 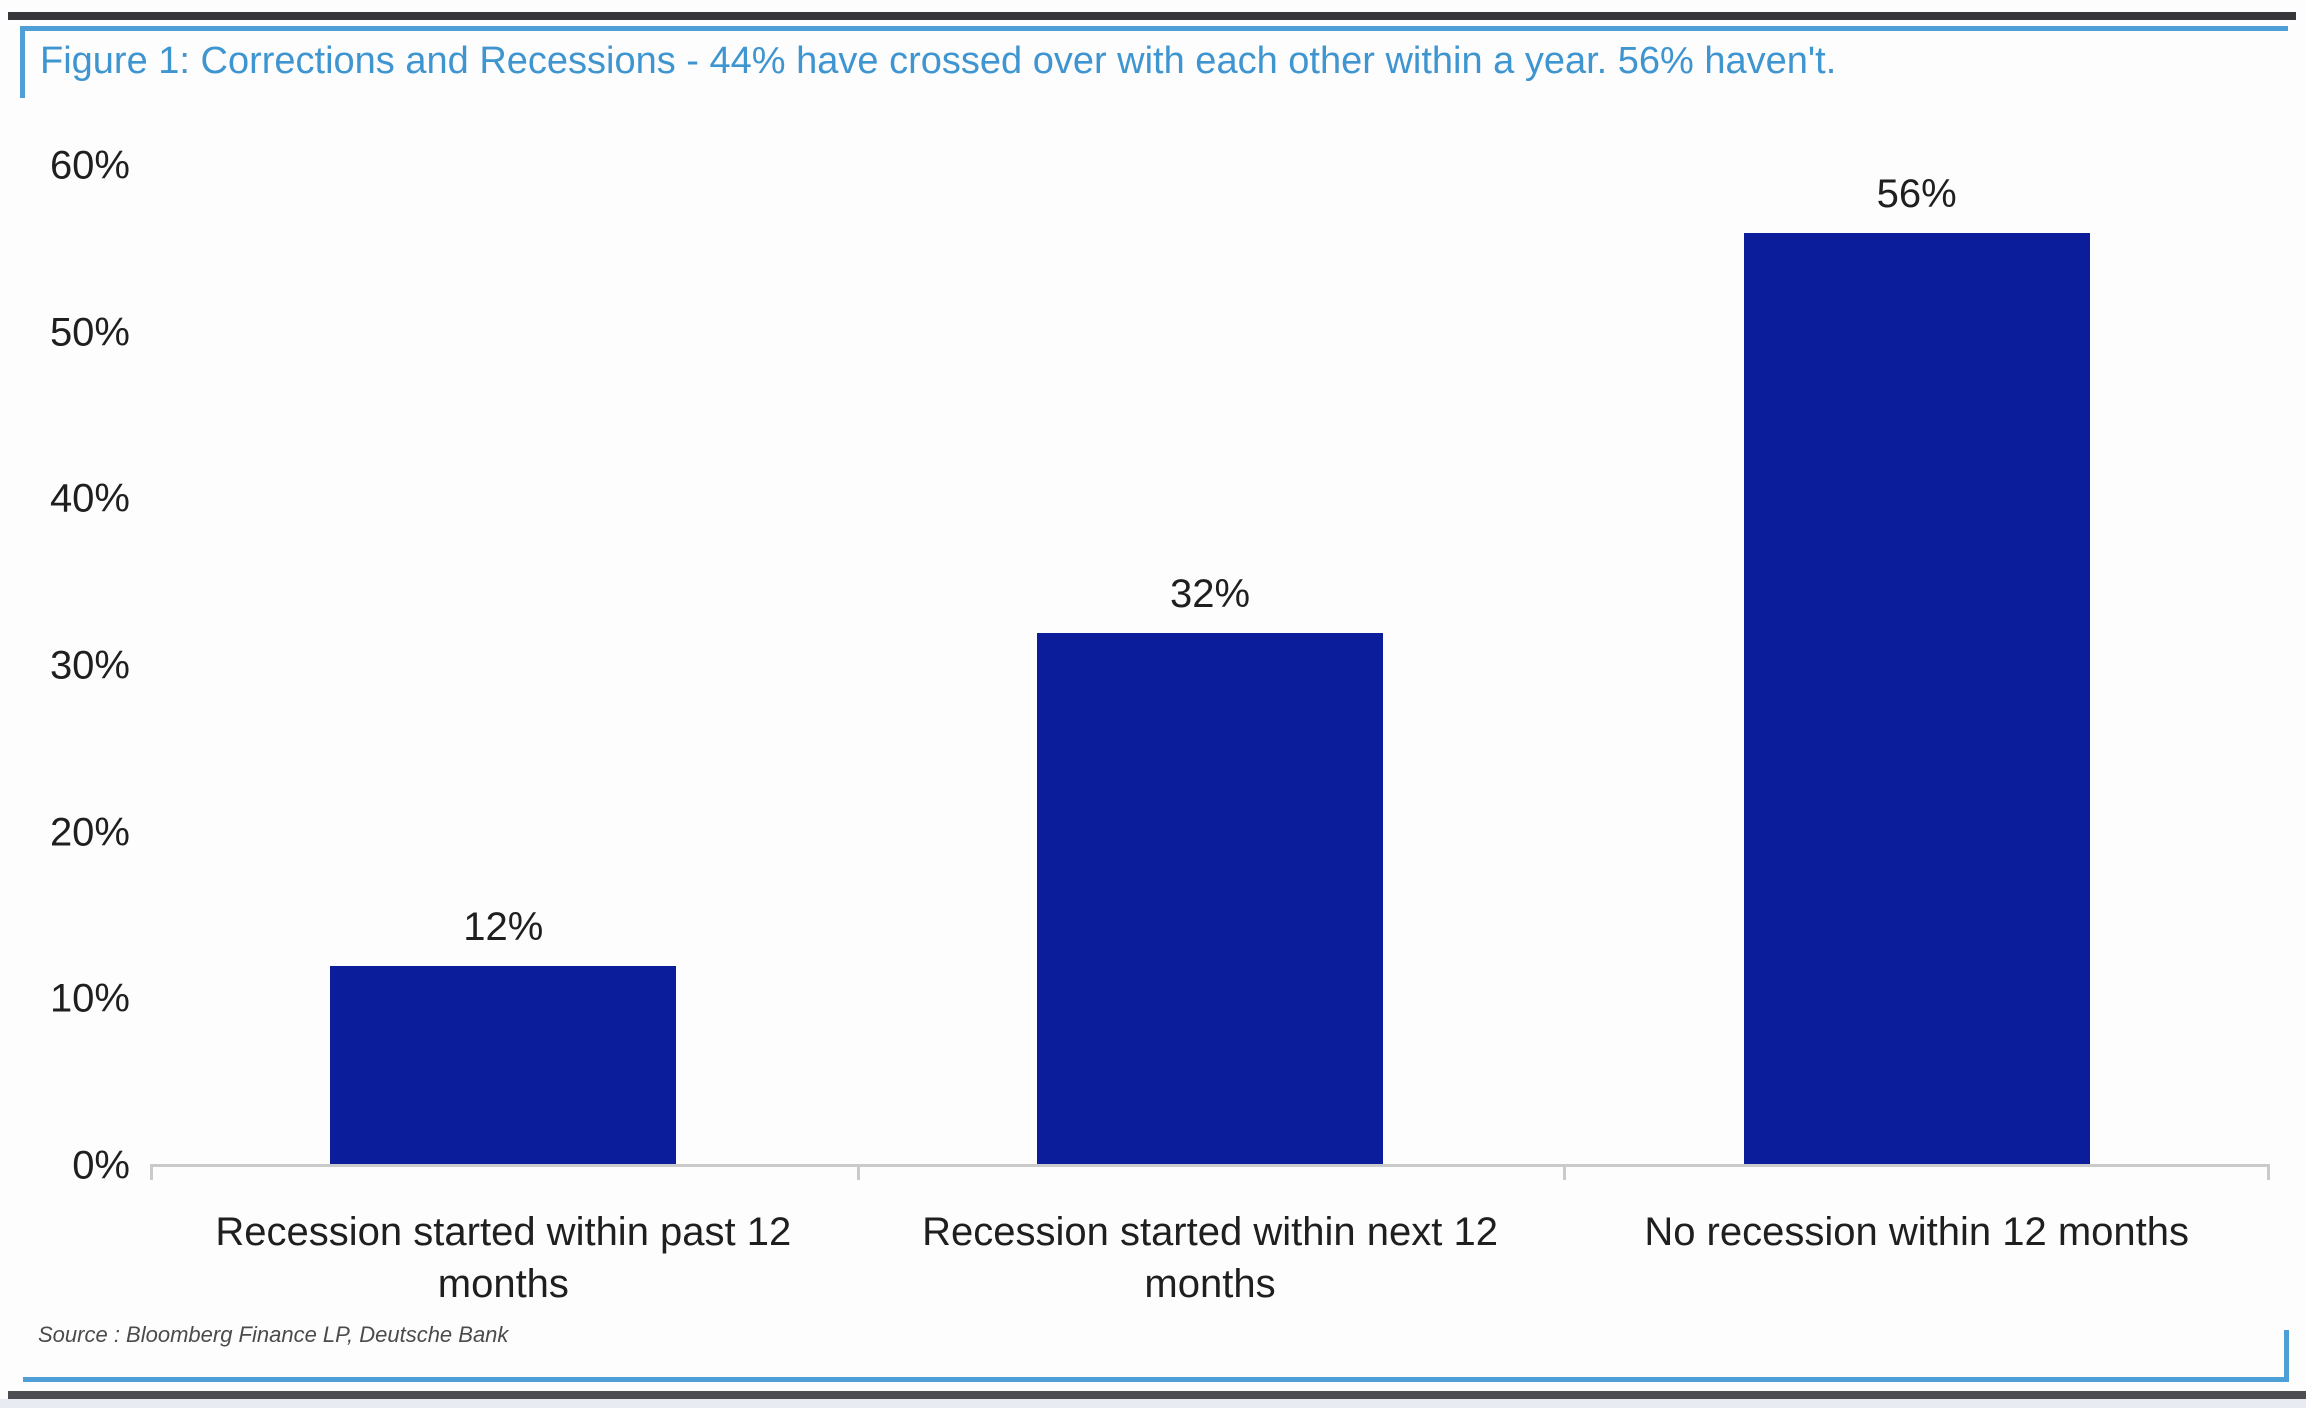 What do you see at coordinates (89, 998) in the screenshot?
I see `y-tick-label: 10%` at bounding box center [89, 998].